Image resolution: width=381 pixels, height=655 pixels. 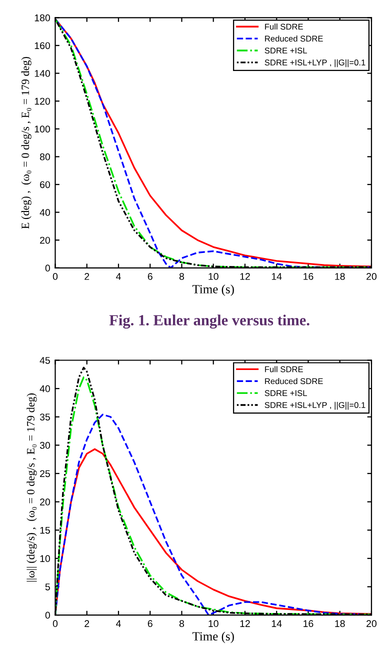 What do you see at coordinates (42, 101) in the screenshot?
I see `y-tick-label: 120` at bounding box center [42, 101].